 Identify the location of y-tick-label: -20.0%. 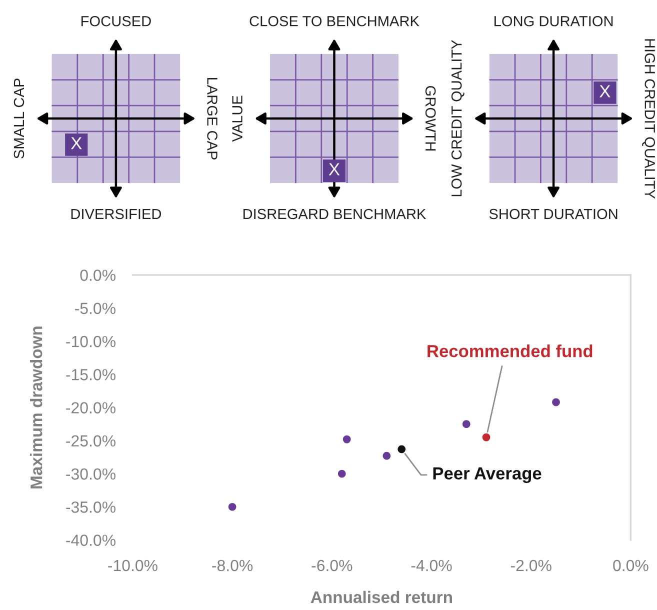
(91, 408).